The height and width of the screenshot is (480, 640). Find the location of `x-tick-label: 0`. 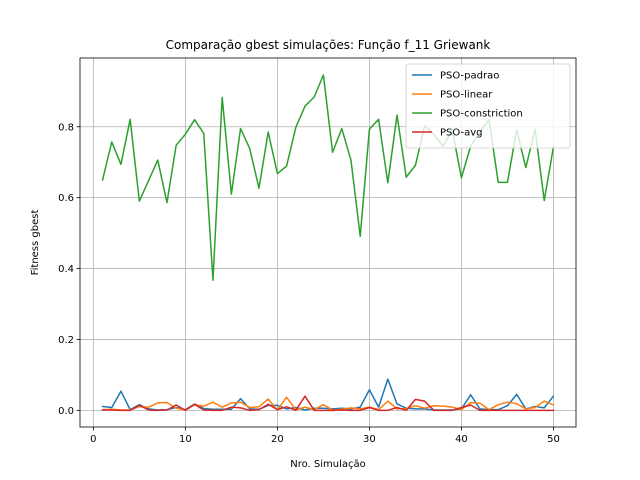

x-tick-label: 0 is located at coordinates (93, 439).